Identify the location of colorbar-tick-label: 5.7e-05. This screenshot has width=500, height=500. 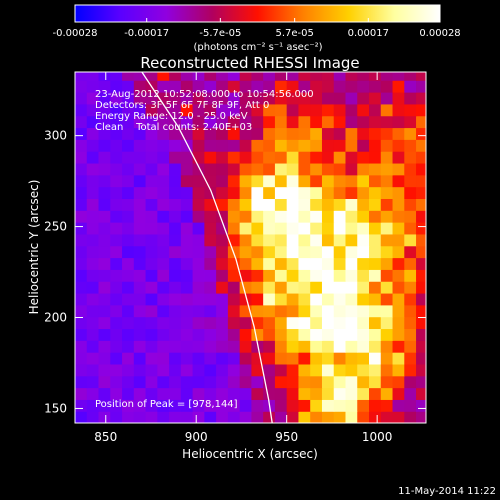
(294, 33).